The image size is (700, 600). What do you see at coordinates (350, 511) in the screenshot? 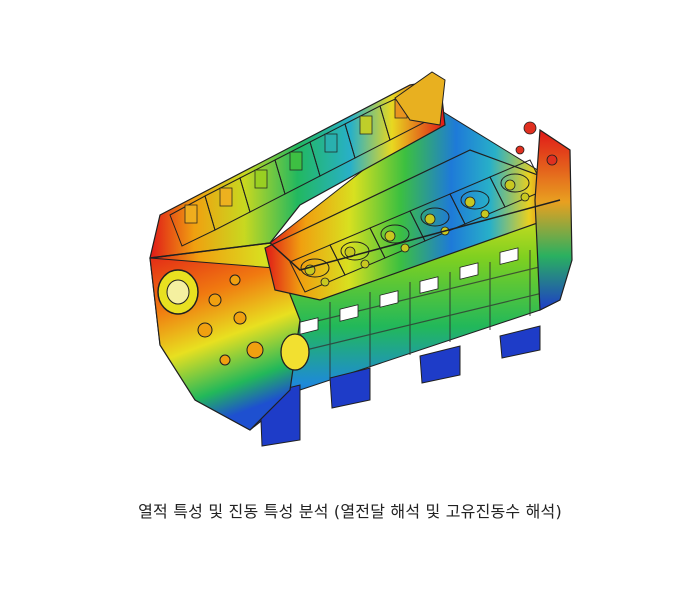
I see `figure-caption: 열적 특성 및 진동 특성 분석 (열전달 해석 및 고유진동수 해석)` at bounding box center [350, 511].